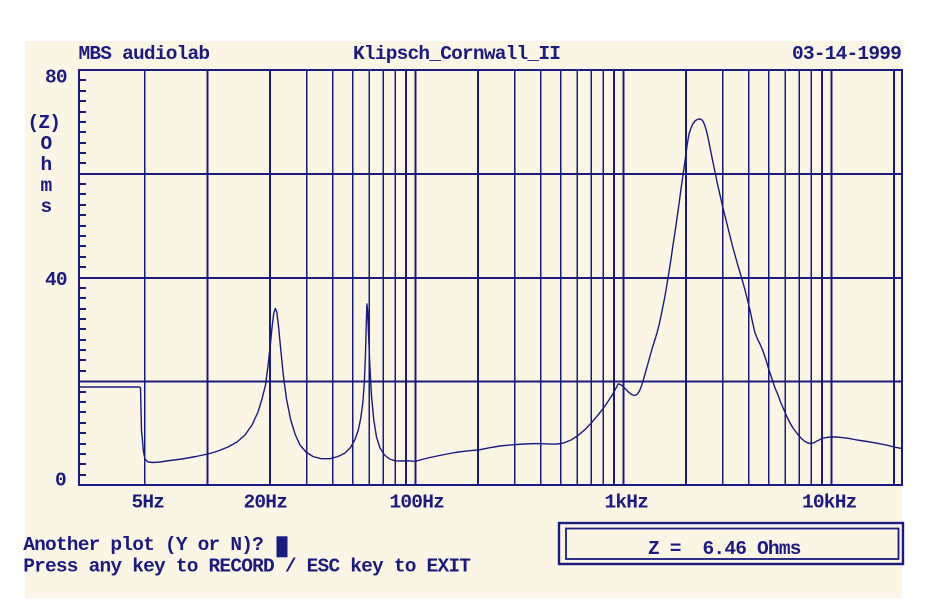  What do you see at coordinates (47, 144) in the screenshot?
I see `svg-text: O` at bounding box center [47, 144].